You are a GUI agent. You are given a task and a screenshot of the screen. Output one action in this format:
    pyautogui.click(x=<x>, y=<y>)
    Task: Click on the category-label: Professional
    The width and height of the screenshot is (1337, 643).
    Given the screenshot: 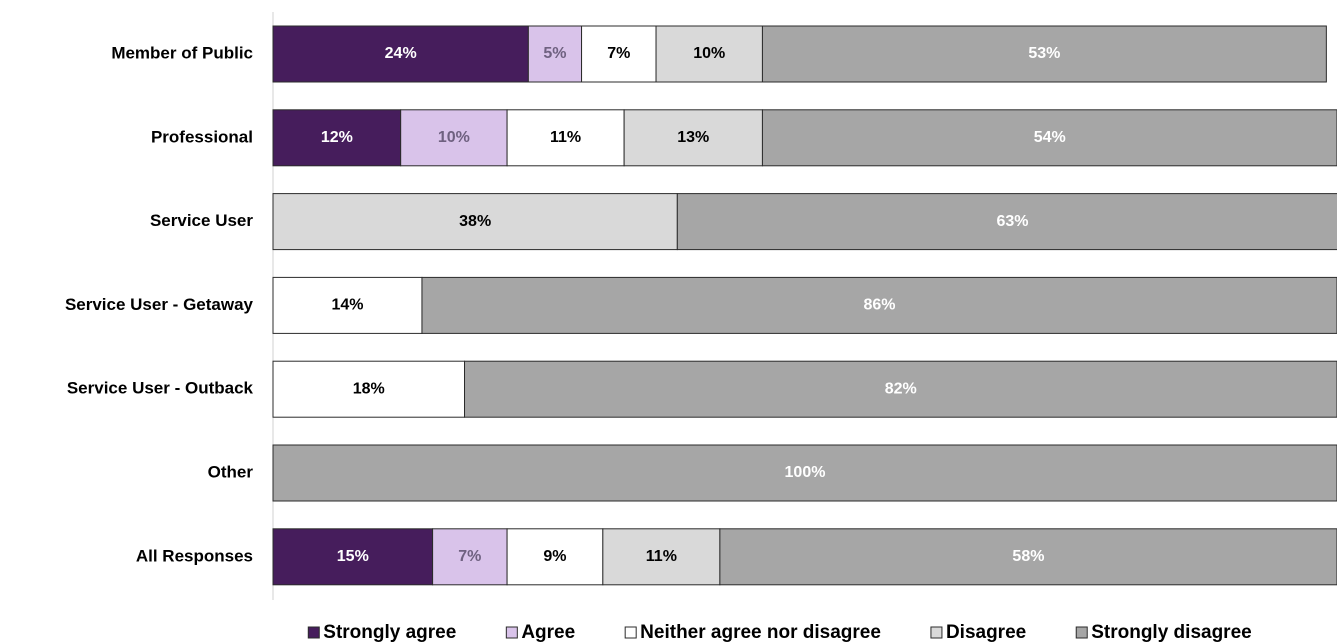 What is the action you would take?
    pyautogui.click(x=202, y=136)
    